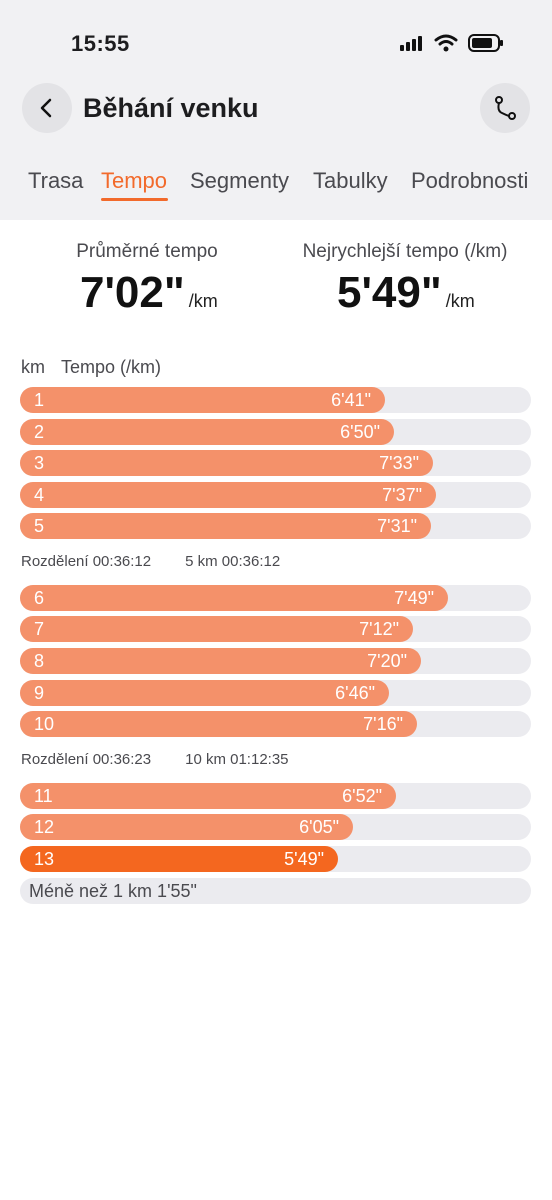 This screenshot has height=1200, width=552. What do you see at coordinates (379, 629) in the screenshot?
I see `split-pace: 7'12"` at bounding box center [379, 629].